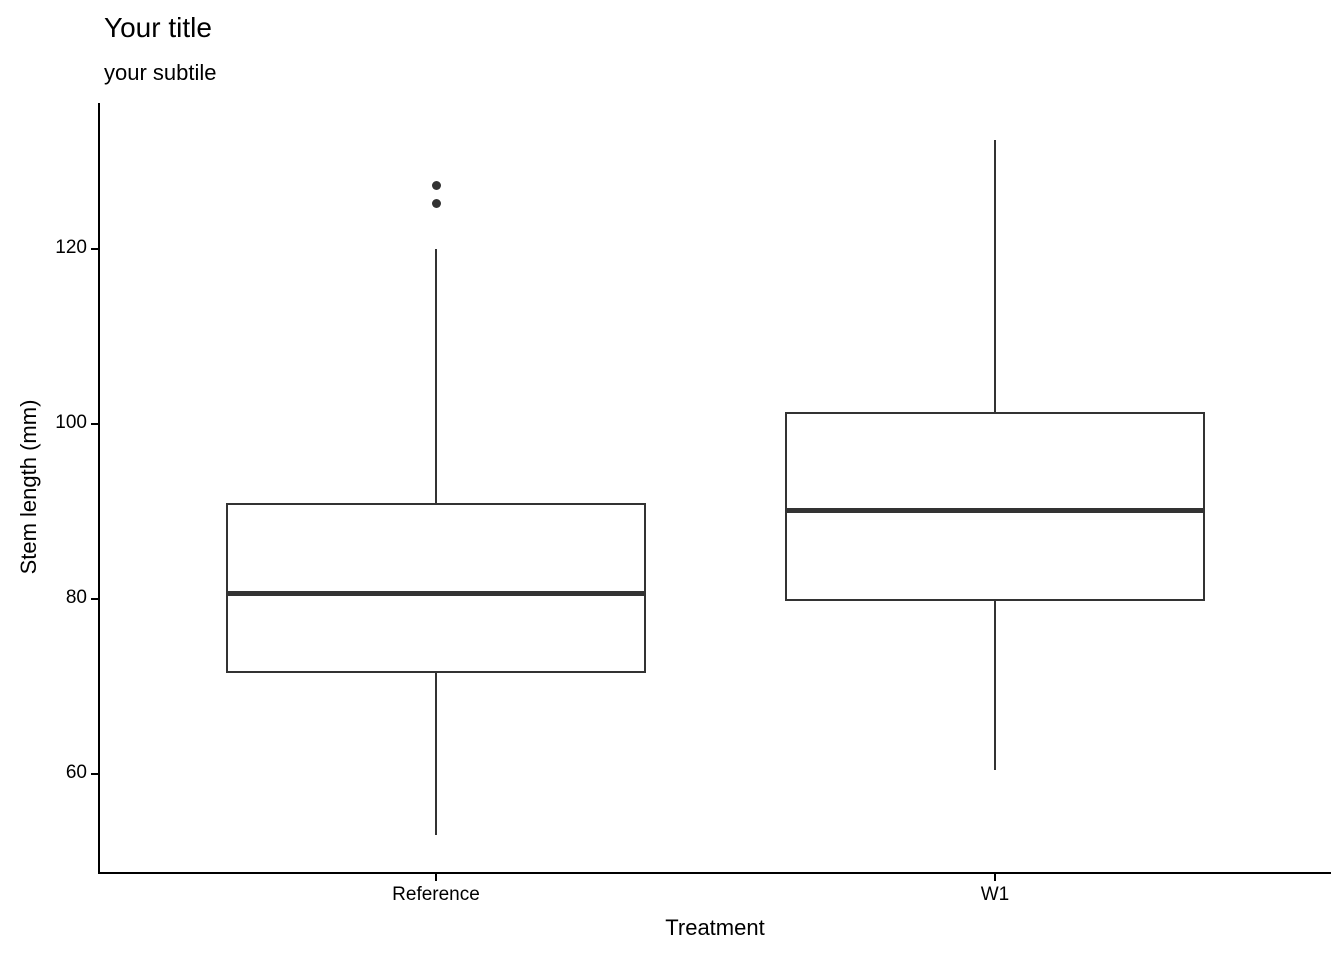 The width and height of the screenshot is (1344, 960). I want to click on box-reference, so click(436, 588).